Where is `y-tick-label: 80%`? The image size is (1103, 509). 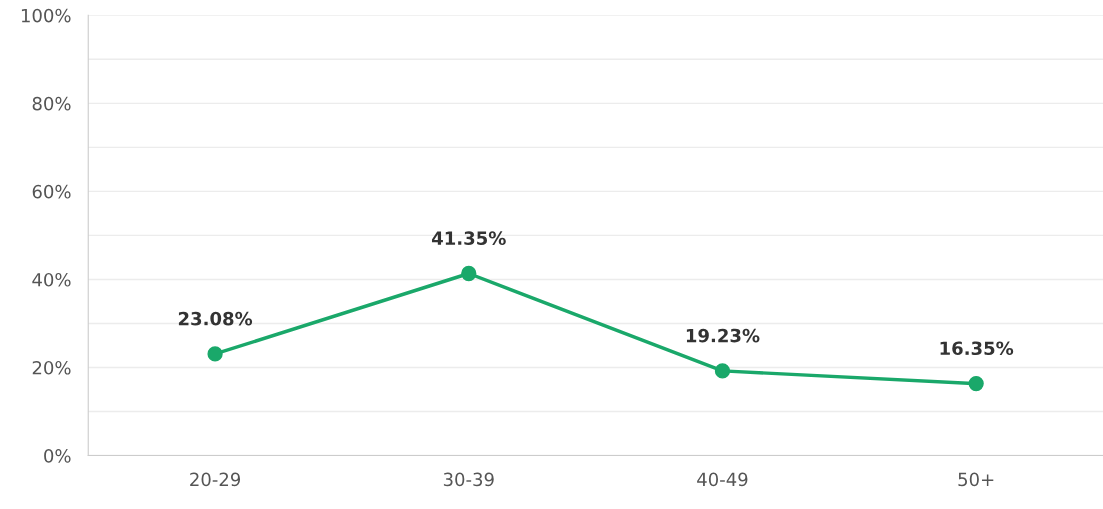 y-tick-label: 80% is located at coordinates (51, 103).